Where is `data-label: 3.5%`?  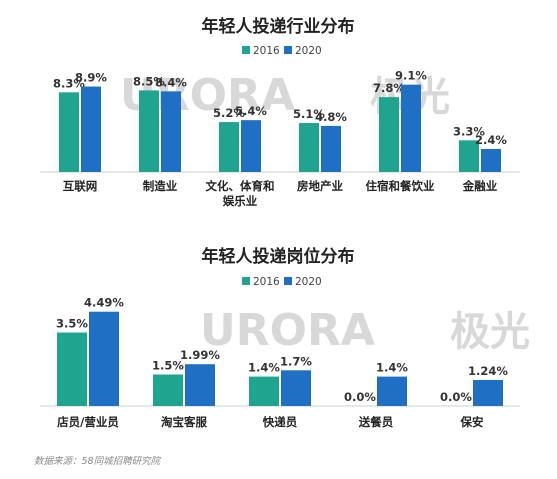 data-label: 3.5% is located at coordinates (72, 324).